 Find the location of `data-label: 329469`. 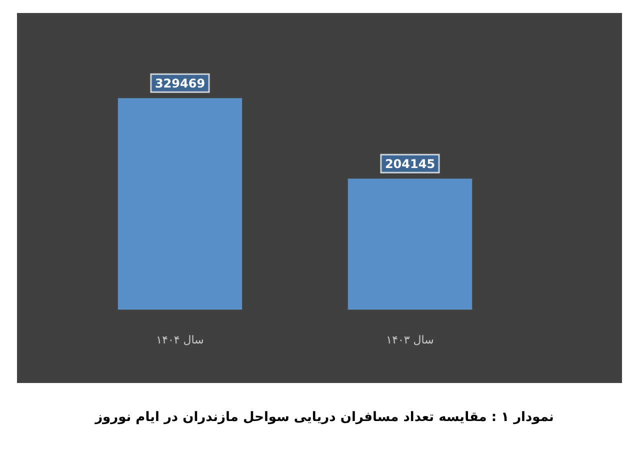

data-label: 329469 is located at coordinates (180, 83).